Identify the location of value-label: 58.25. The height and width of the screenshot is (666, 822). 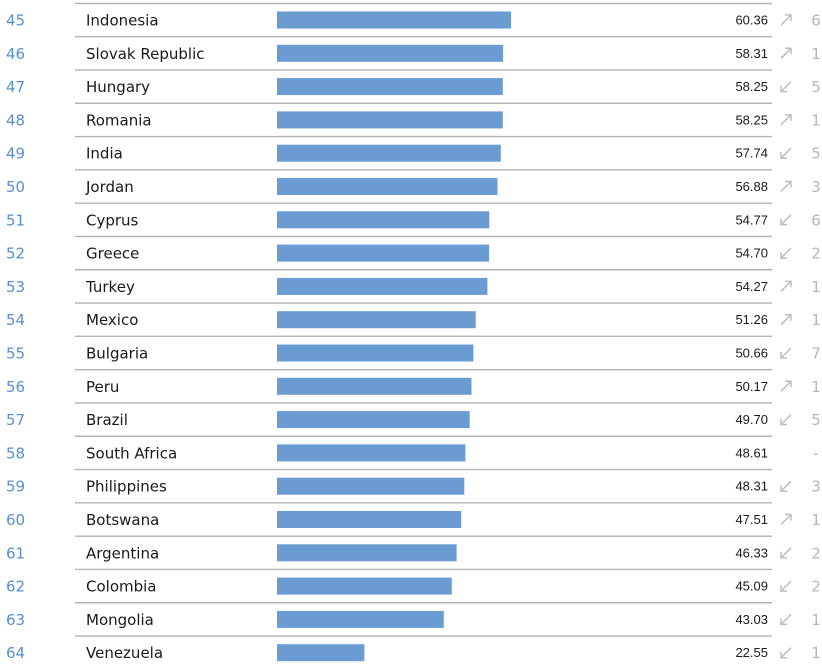
(751, 119).